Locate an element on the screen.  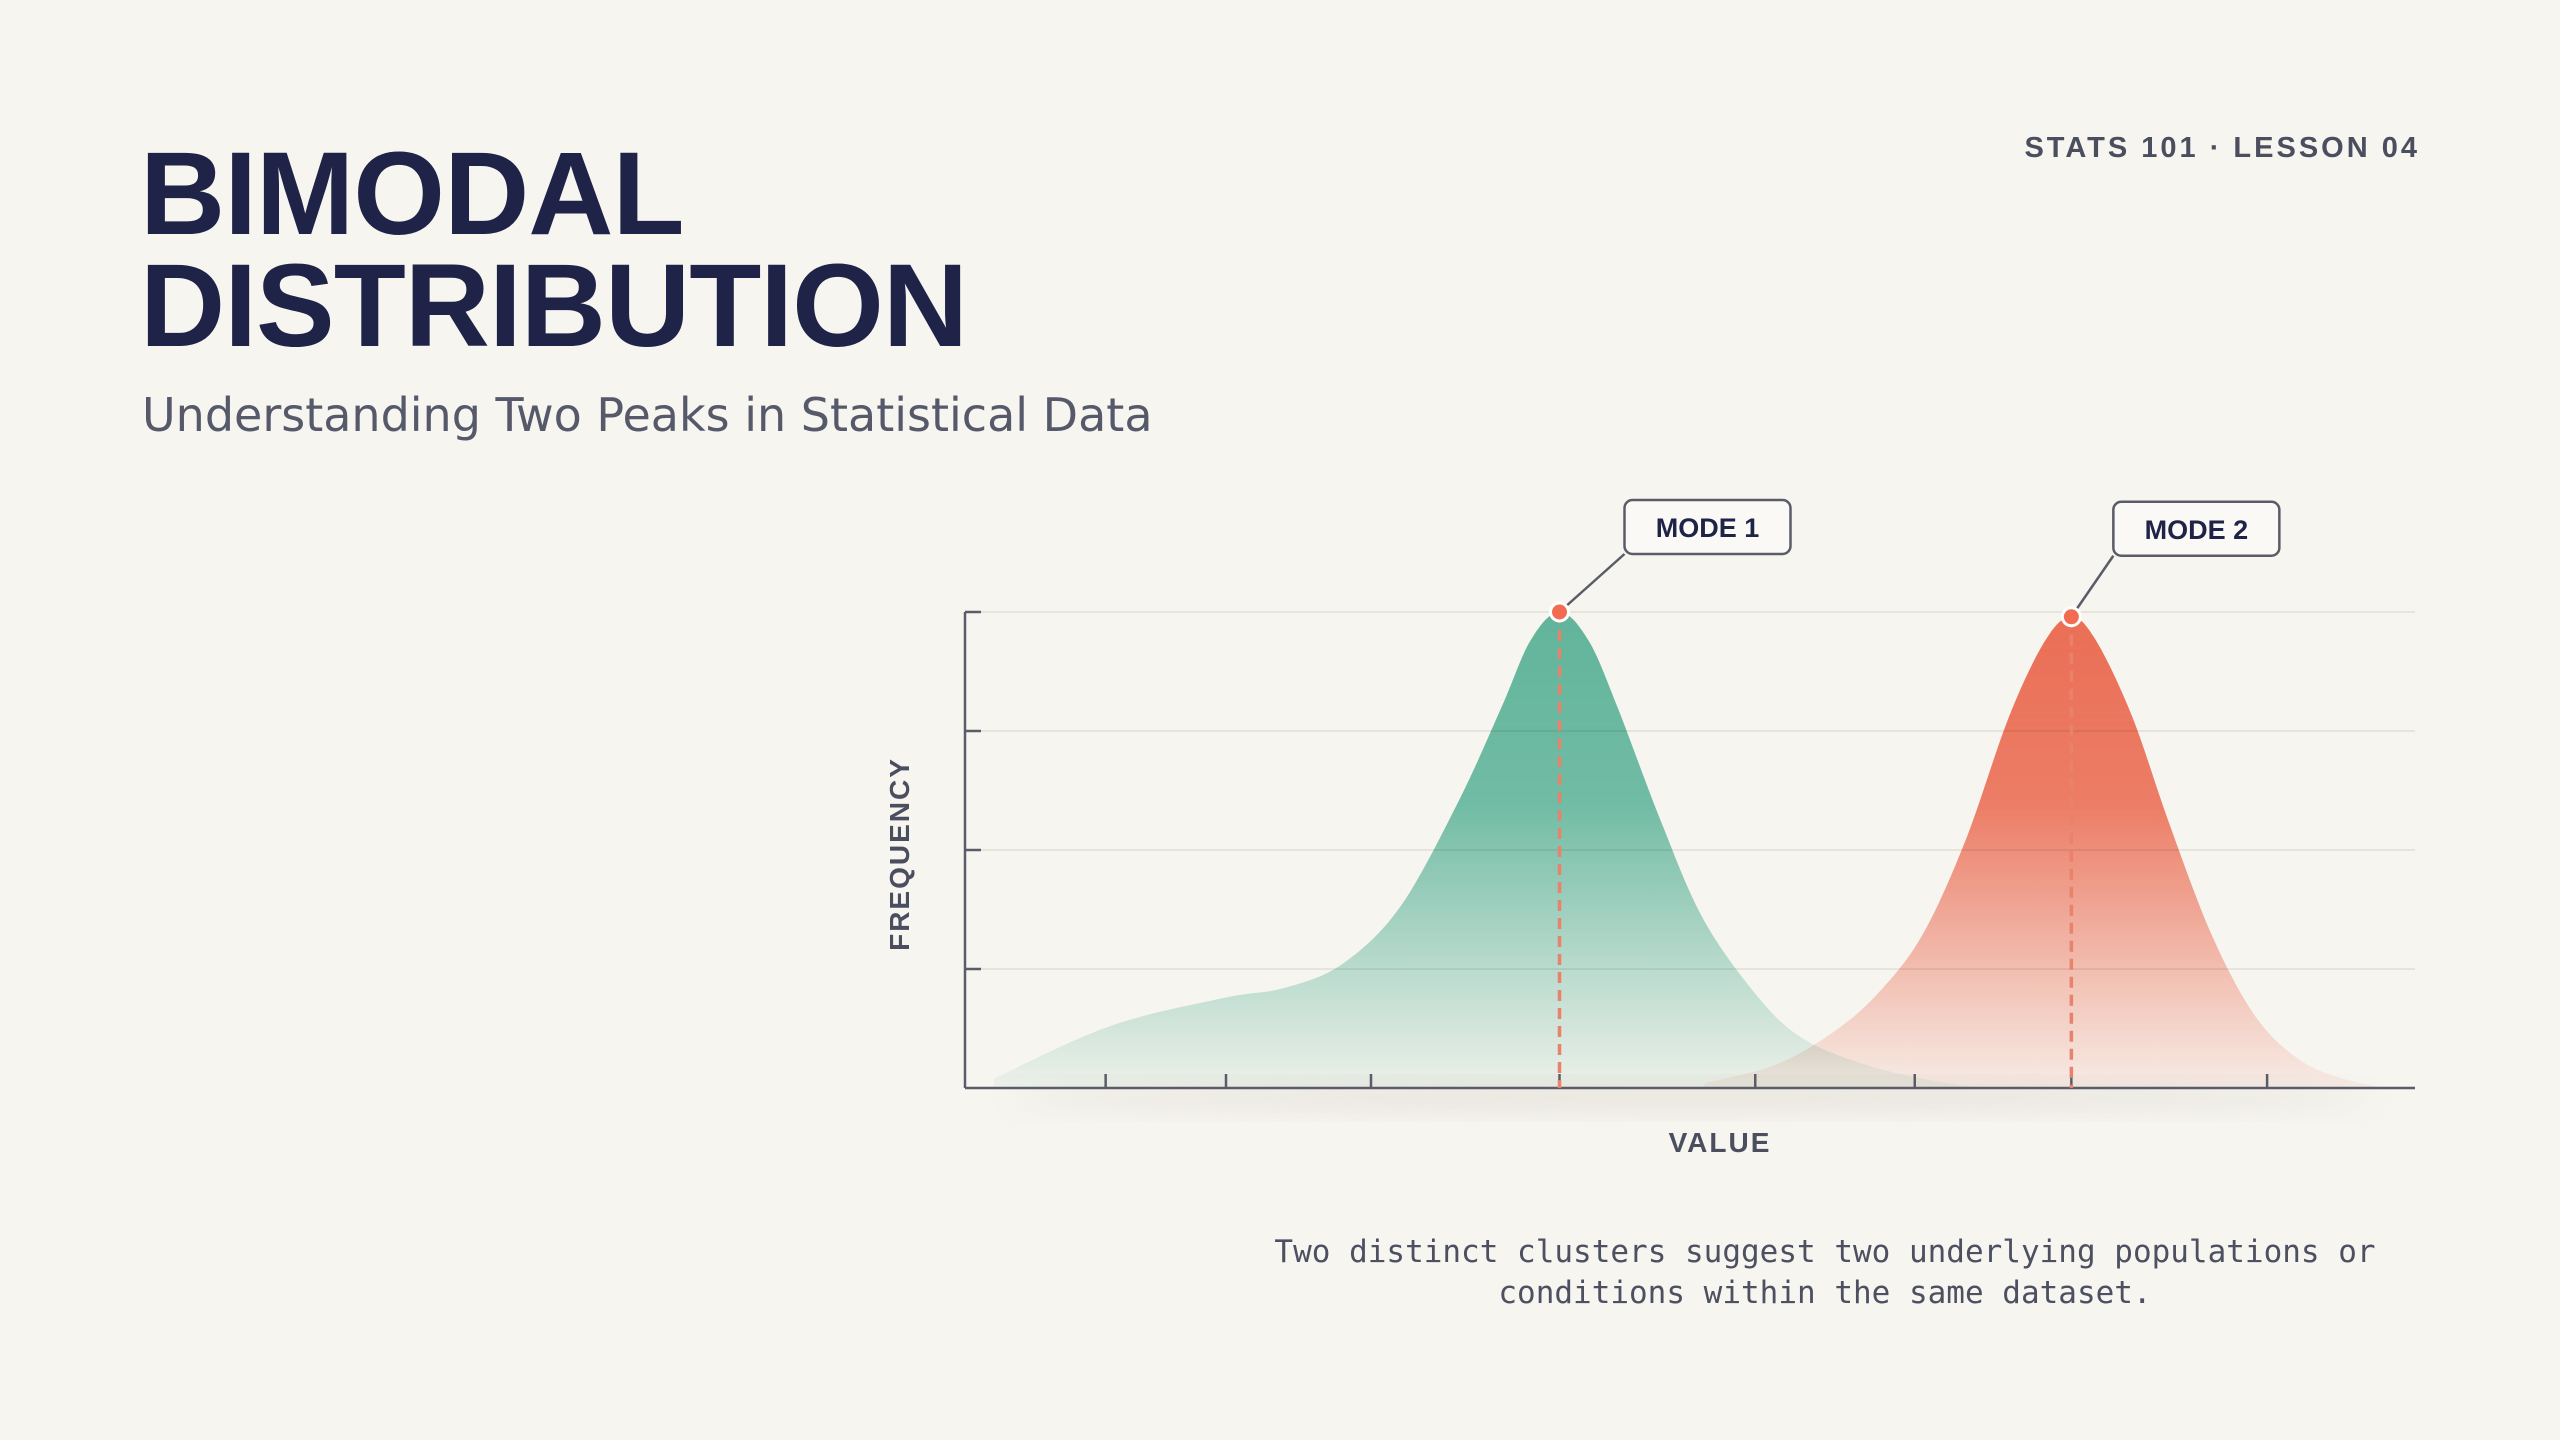
kicker: STATS 101 · LESSON 04 is located at coordinates (2222, 148).